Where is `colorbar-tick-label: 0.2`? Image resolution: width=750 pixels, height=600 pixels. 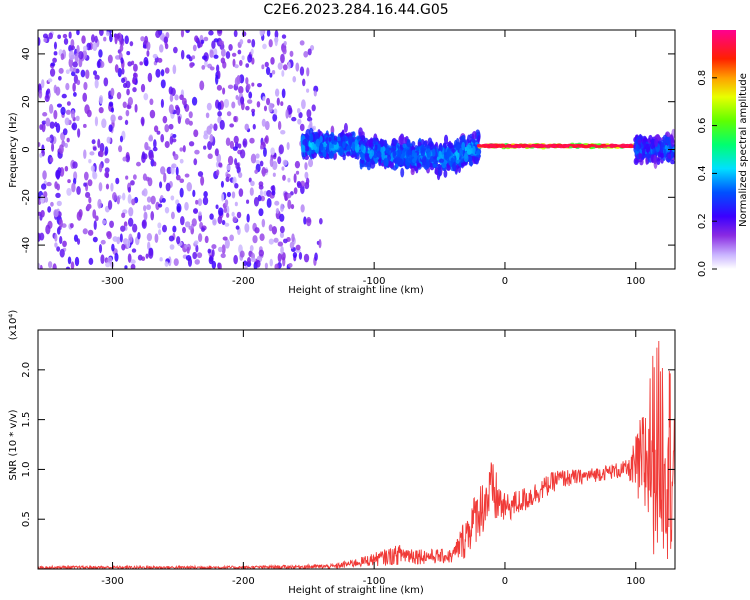
colorbar-tick-label: 0.2 is located at coordinates (702, 221).